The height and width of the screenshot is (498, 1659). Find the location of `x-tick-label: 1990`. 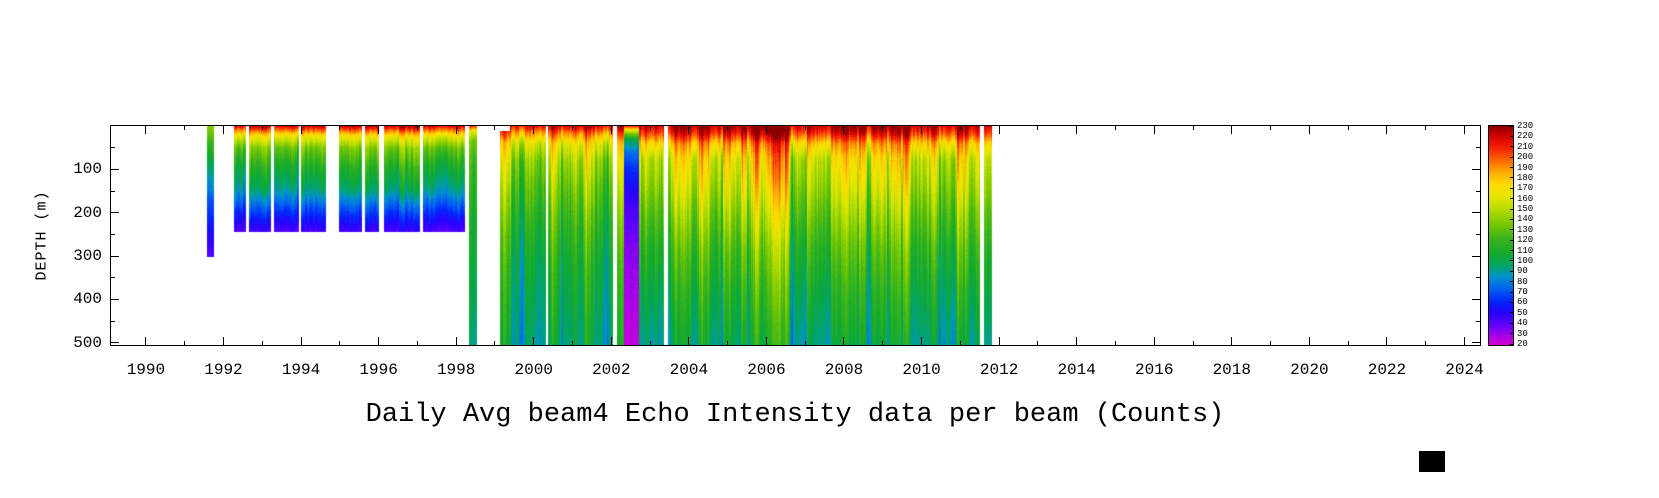

x-tick-label: 1990 is located at coordinates (146, 370).